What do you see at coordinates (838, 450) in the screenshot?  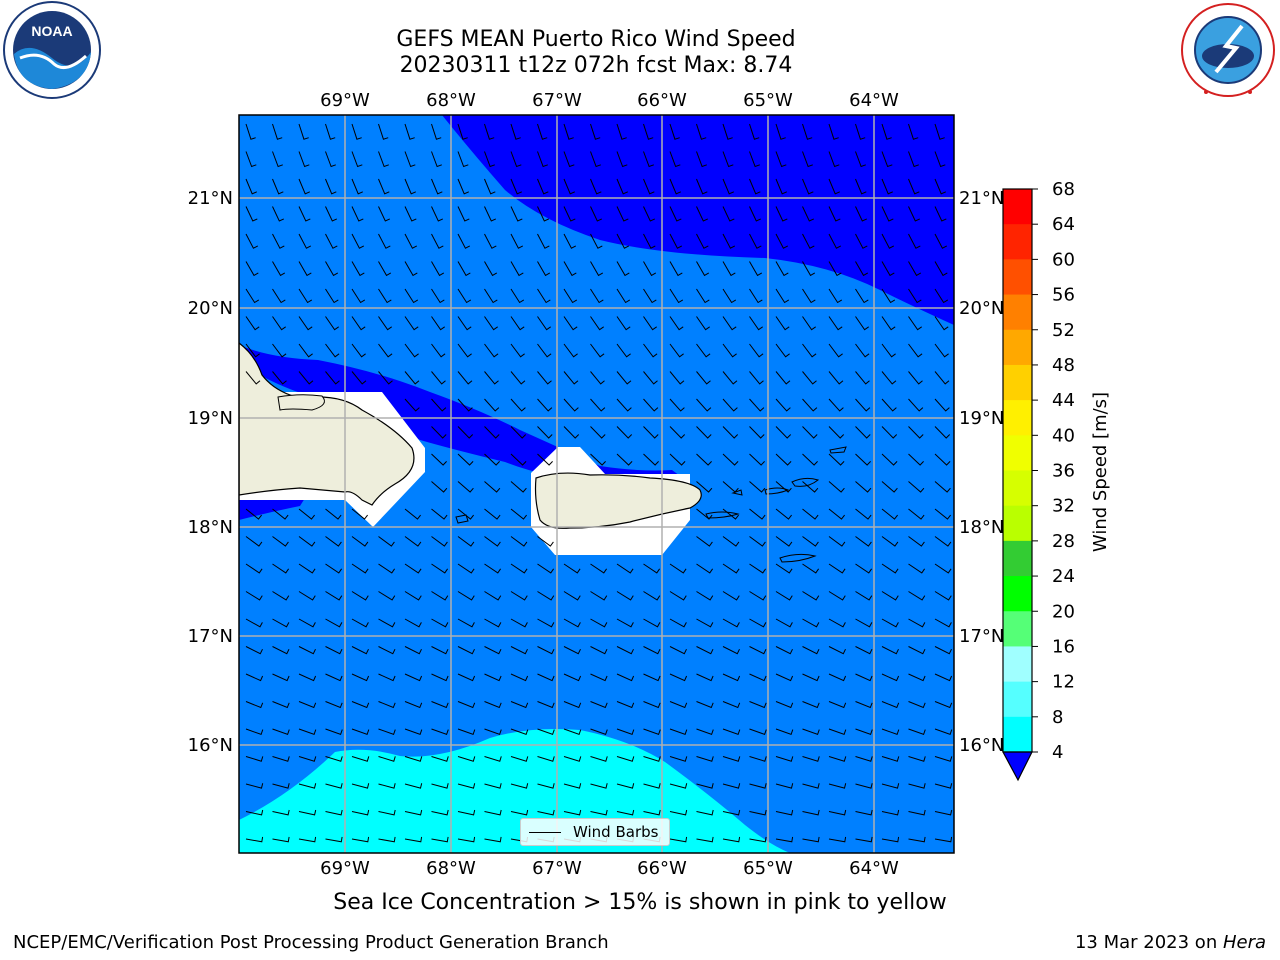 I see `anegada-island` at bounding box center [838, 450].